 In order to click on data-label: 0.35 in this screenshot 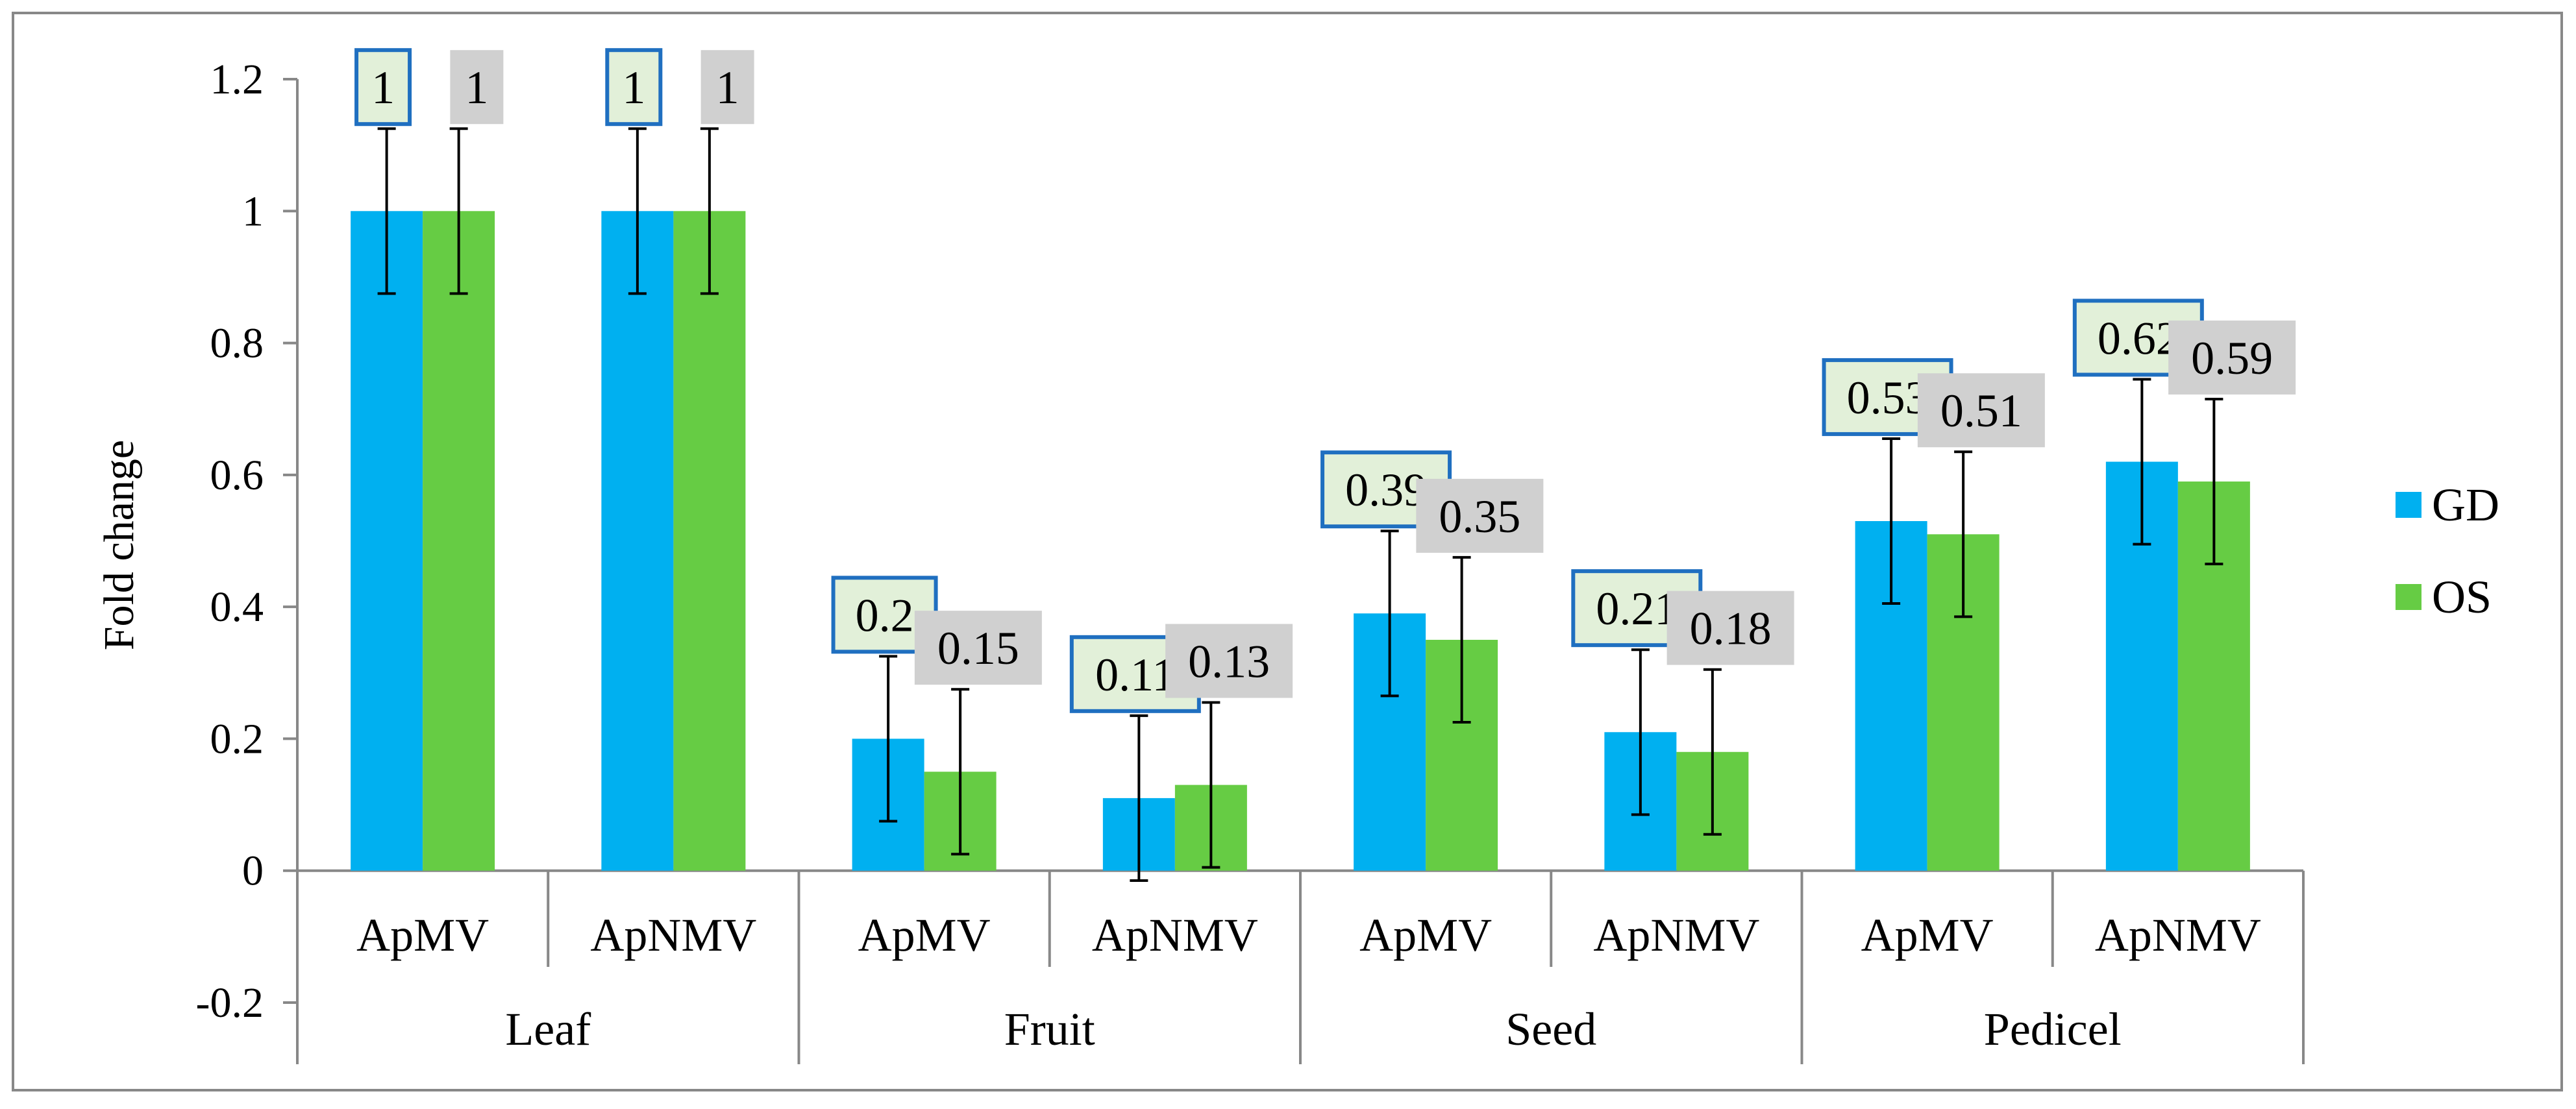, I will do `click(1479, 517)`.